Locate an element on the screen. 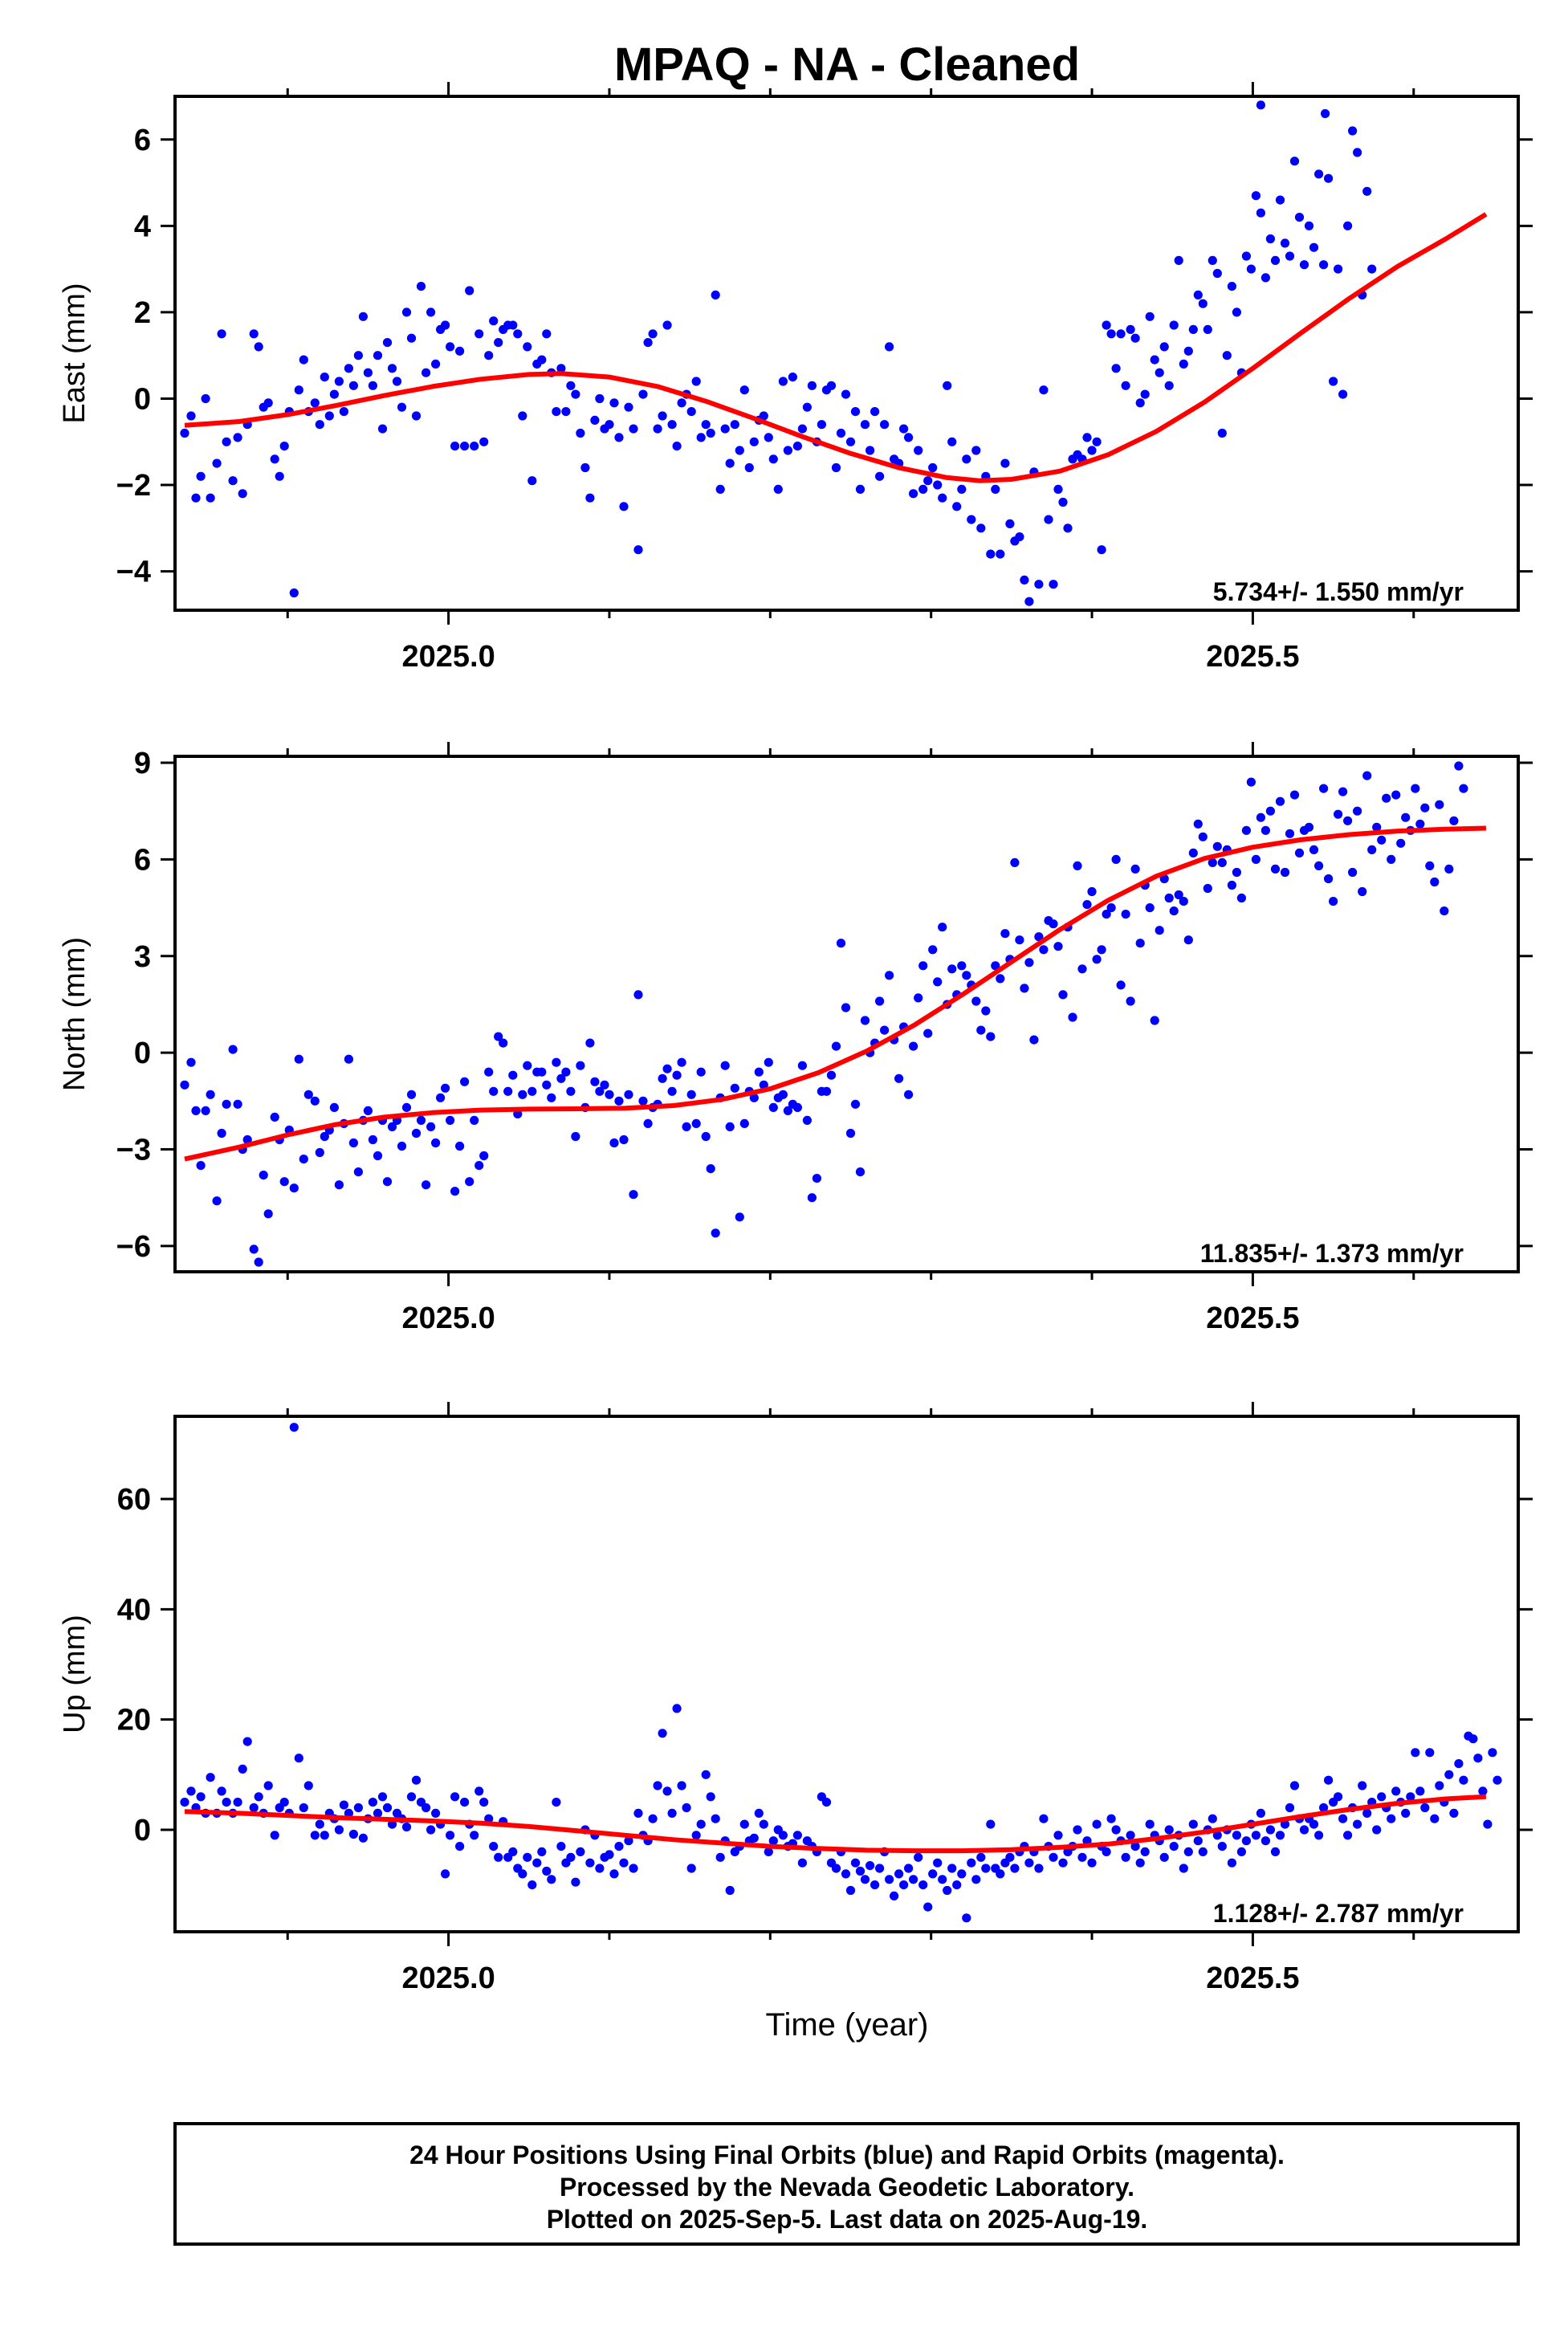  up-x-tick-label: 2025.5 is located at coordinates (1252, 1978).